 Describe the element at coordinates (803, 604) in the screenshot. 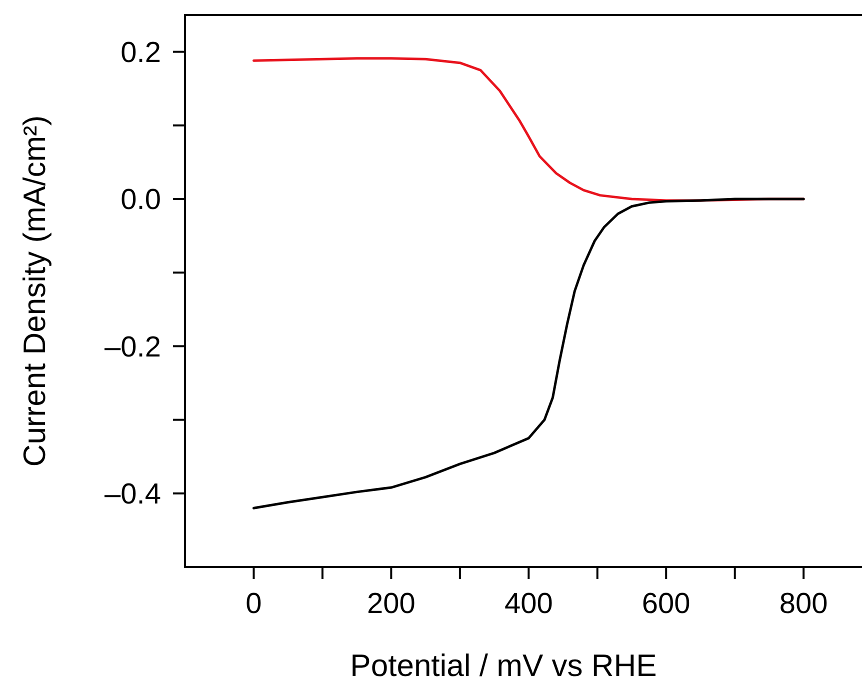

I see `x-tick-label: 800` at that location.